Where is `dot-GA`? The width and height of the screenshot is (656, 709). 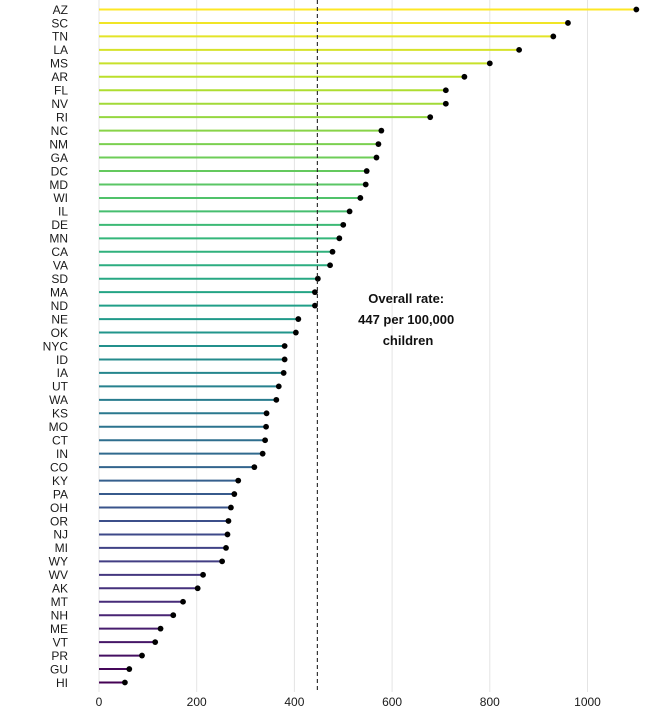 dot-GA is located at coordinates (376, 157).